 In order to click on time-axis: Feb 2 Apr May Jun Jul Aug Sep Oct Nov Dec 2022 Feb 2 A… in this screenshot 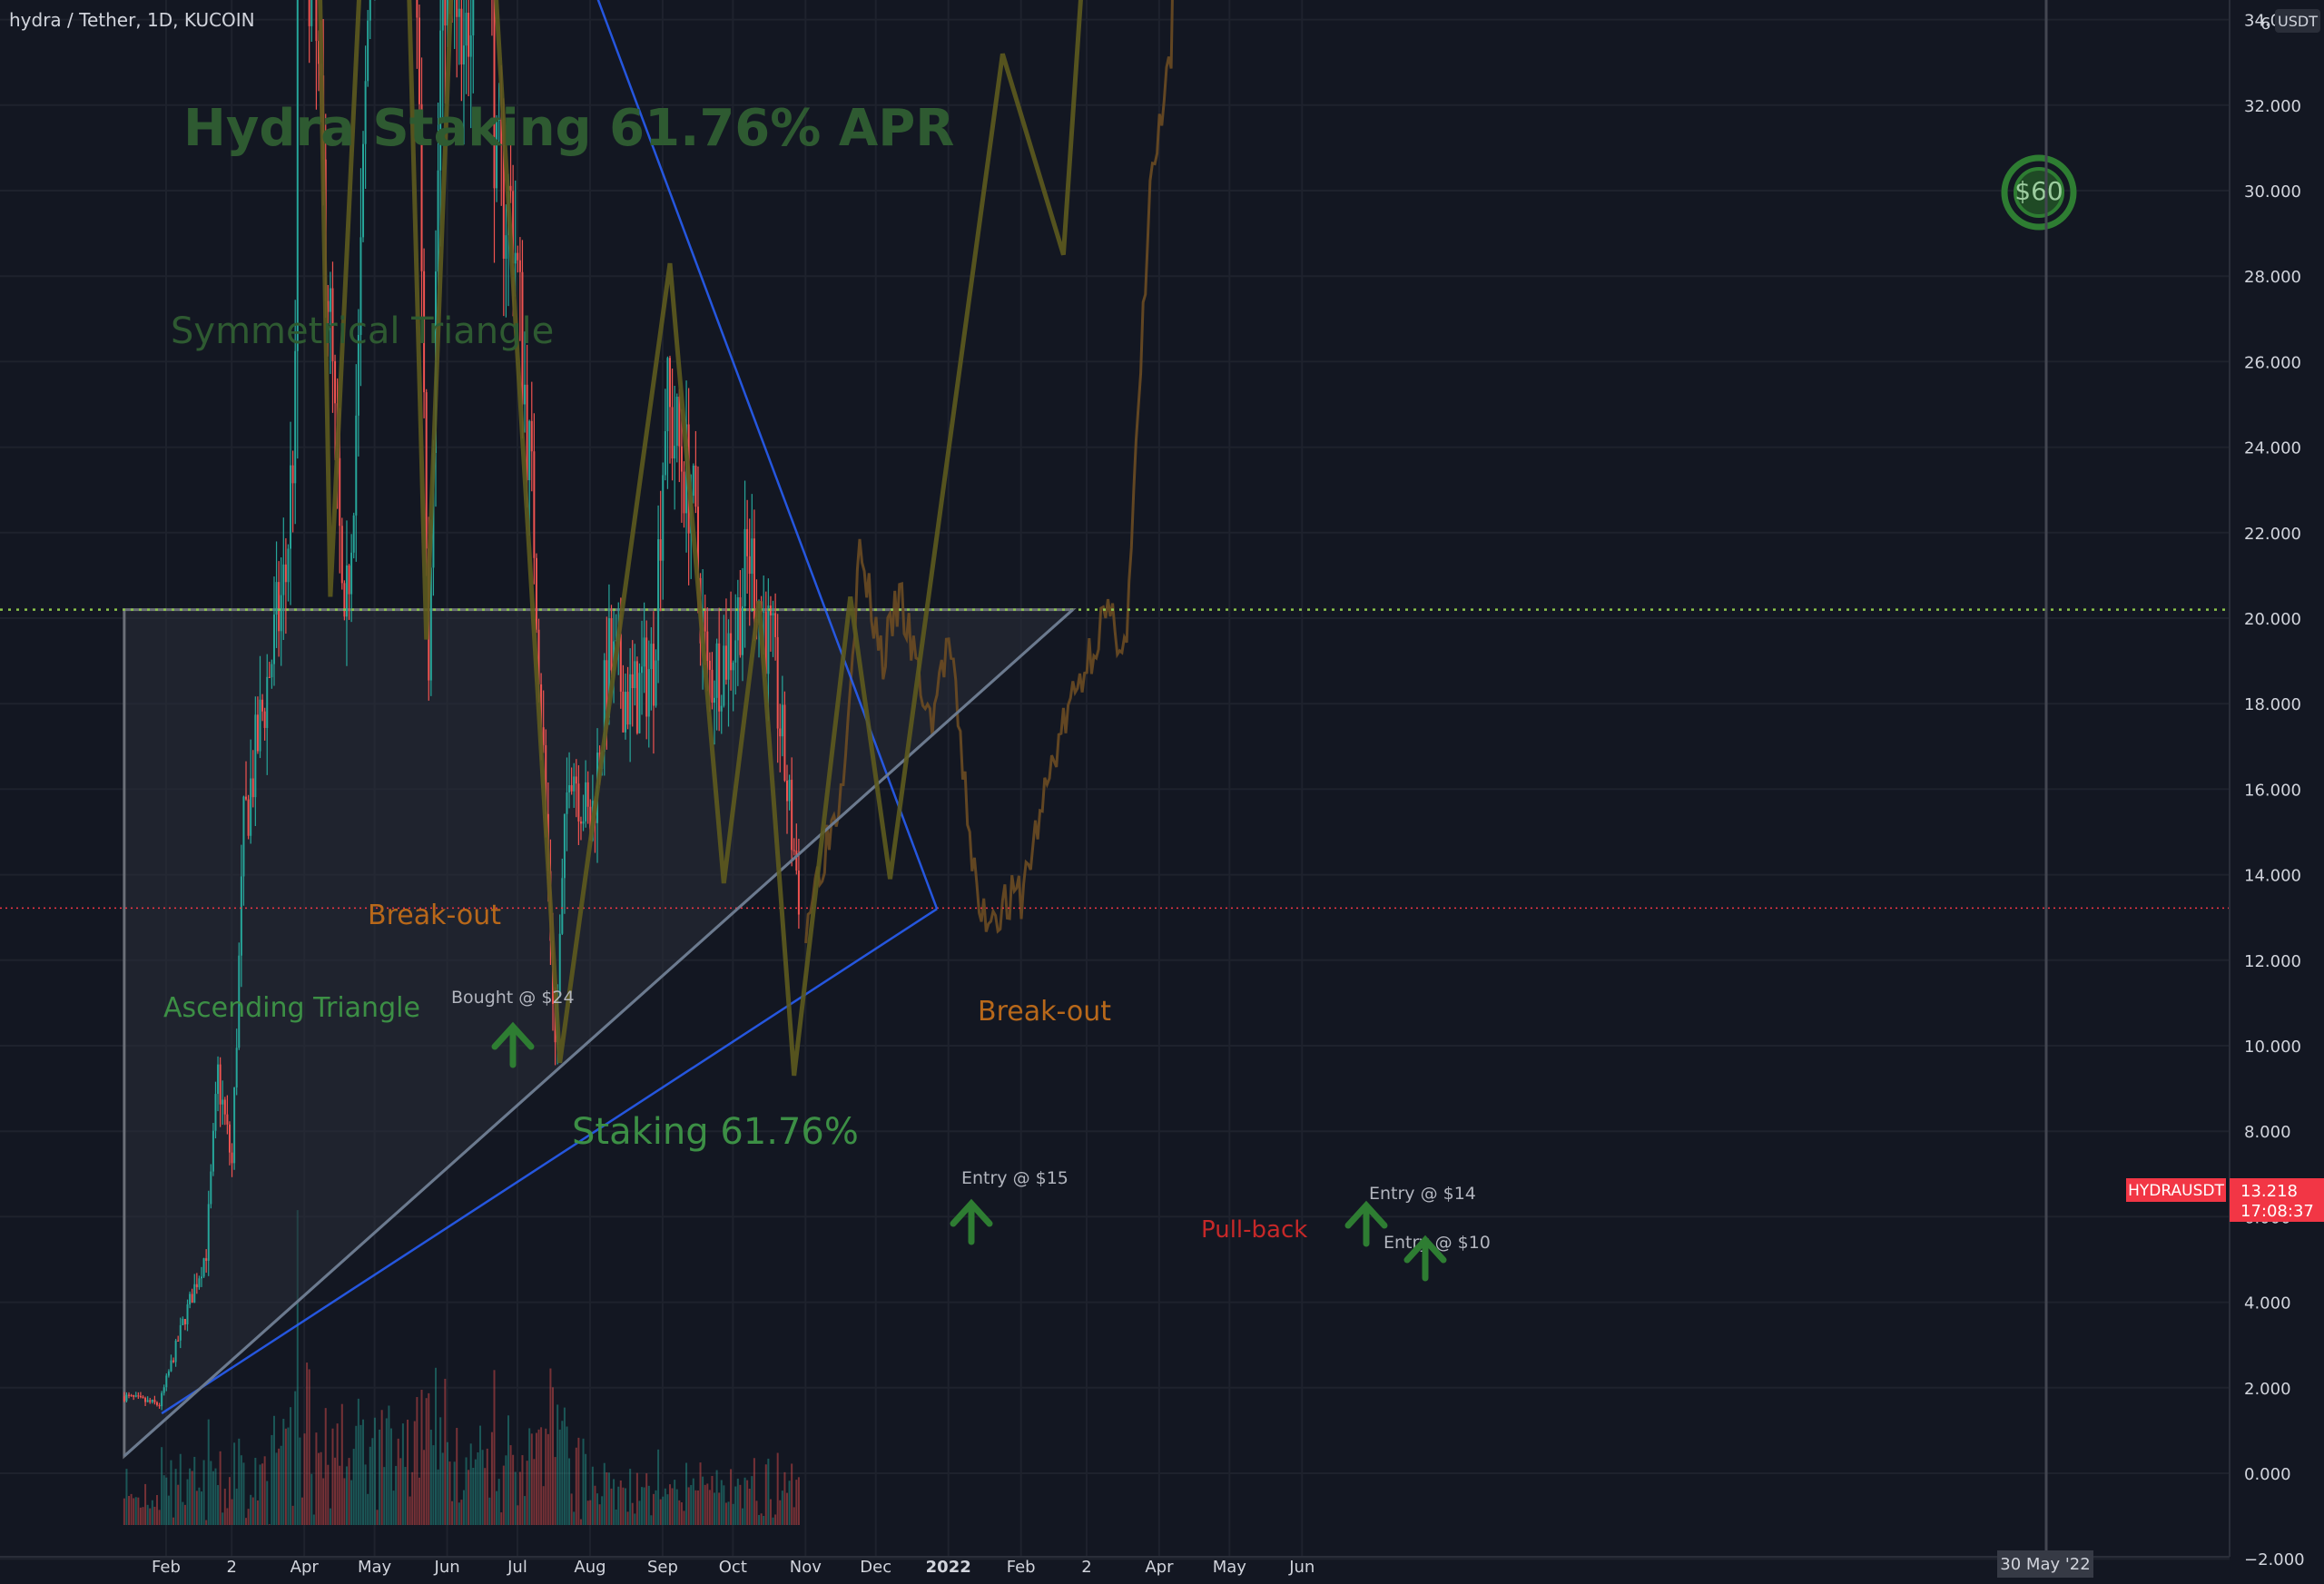, I will do `click(1115, 1566)`.